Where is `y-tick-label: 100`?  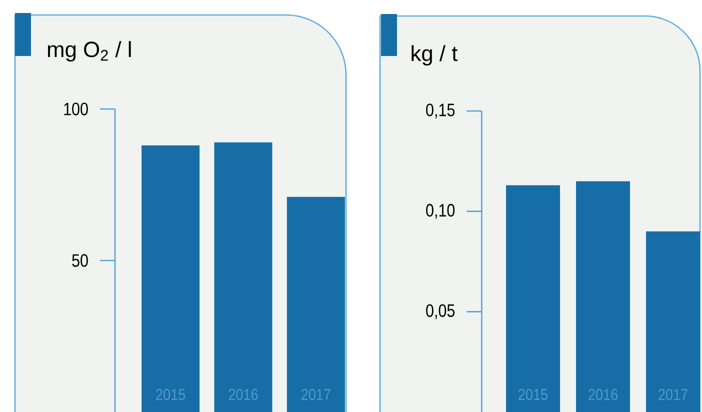 y-tick-label: 100 is located at coordinates (76, 109).